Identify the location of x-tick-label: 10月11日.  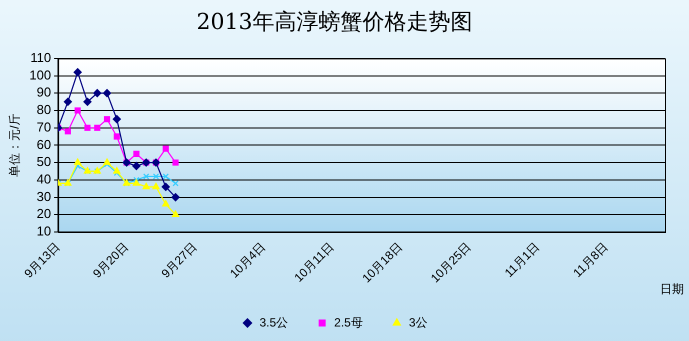
(314, 262).